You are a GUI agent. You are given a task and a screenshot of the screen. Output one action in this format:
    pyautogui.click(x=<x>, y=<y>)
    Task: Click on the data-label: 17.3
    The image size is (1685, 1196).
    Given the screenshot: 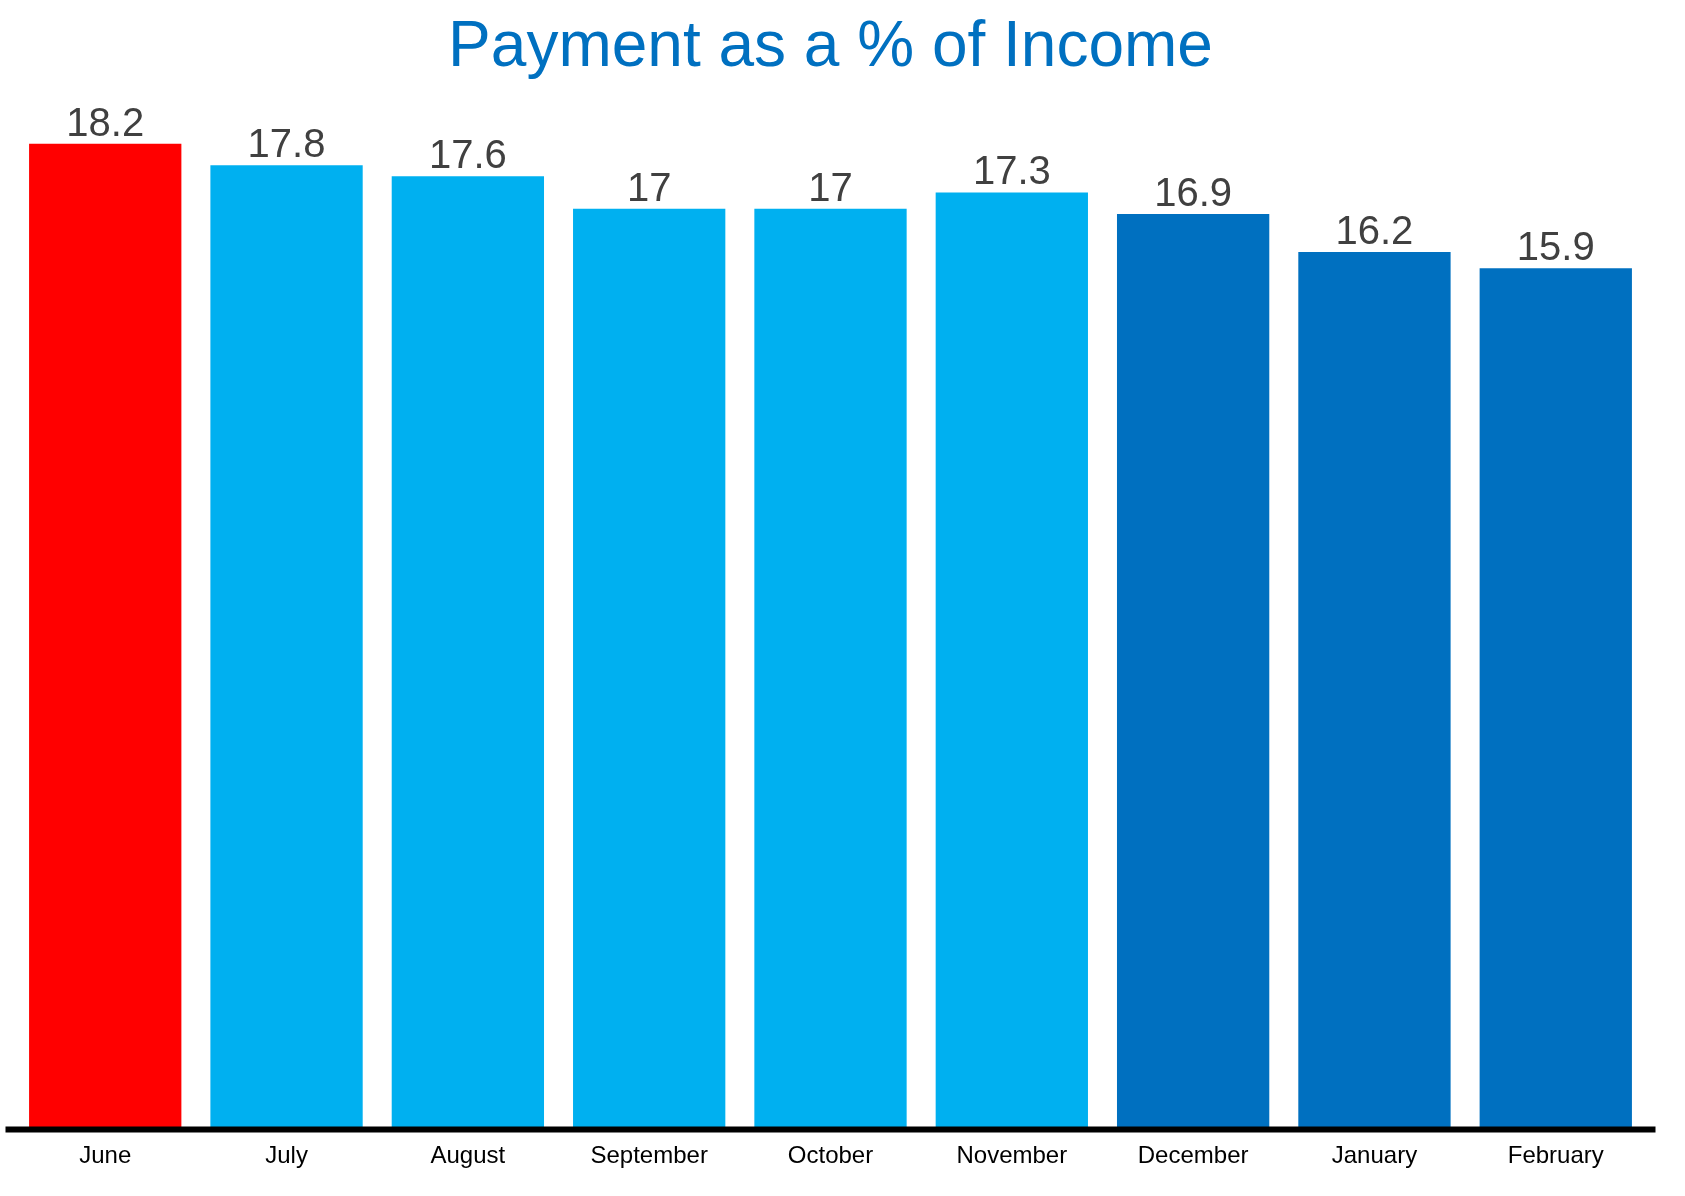 What is the action you would take?
    pyautogui.click(x=1011, y=170)
    